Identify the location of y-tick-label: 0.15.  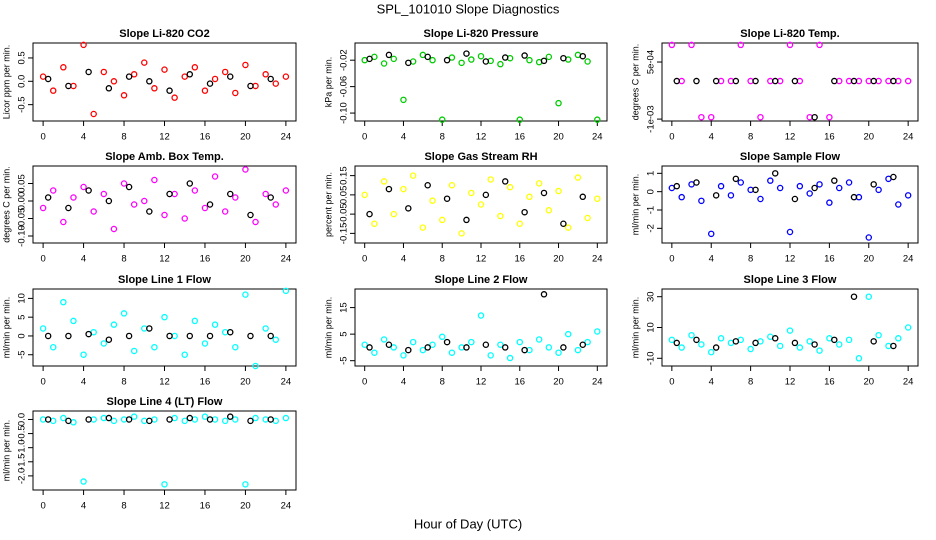
(344, 175).